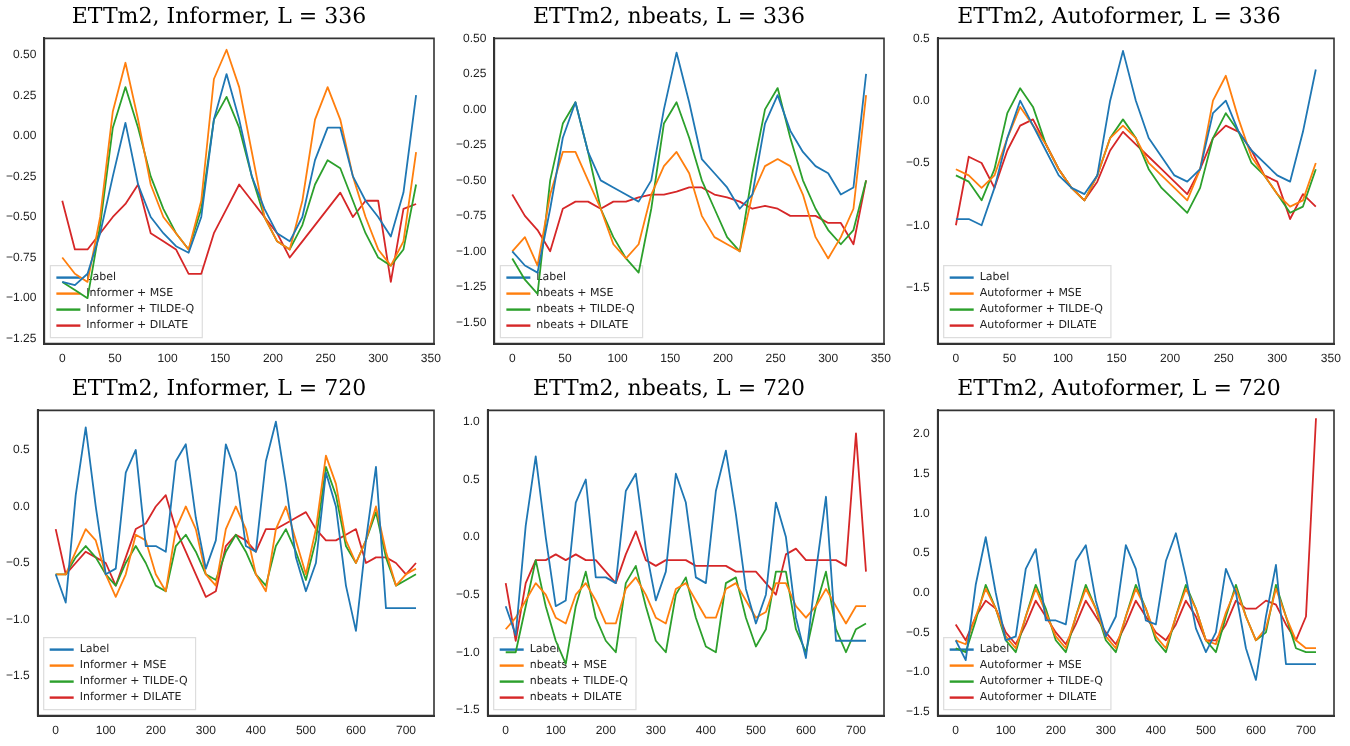 The width and height of the screenshot is (1350, 746). I want to click on chart-title: ETTm2, nbeats, L = 720, so click(669, 387).